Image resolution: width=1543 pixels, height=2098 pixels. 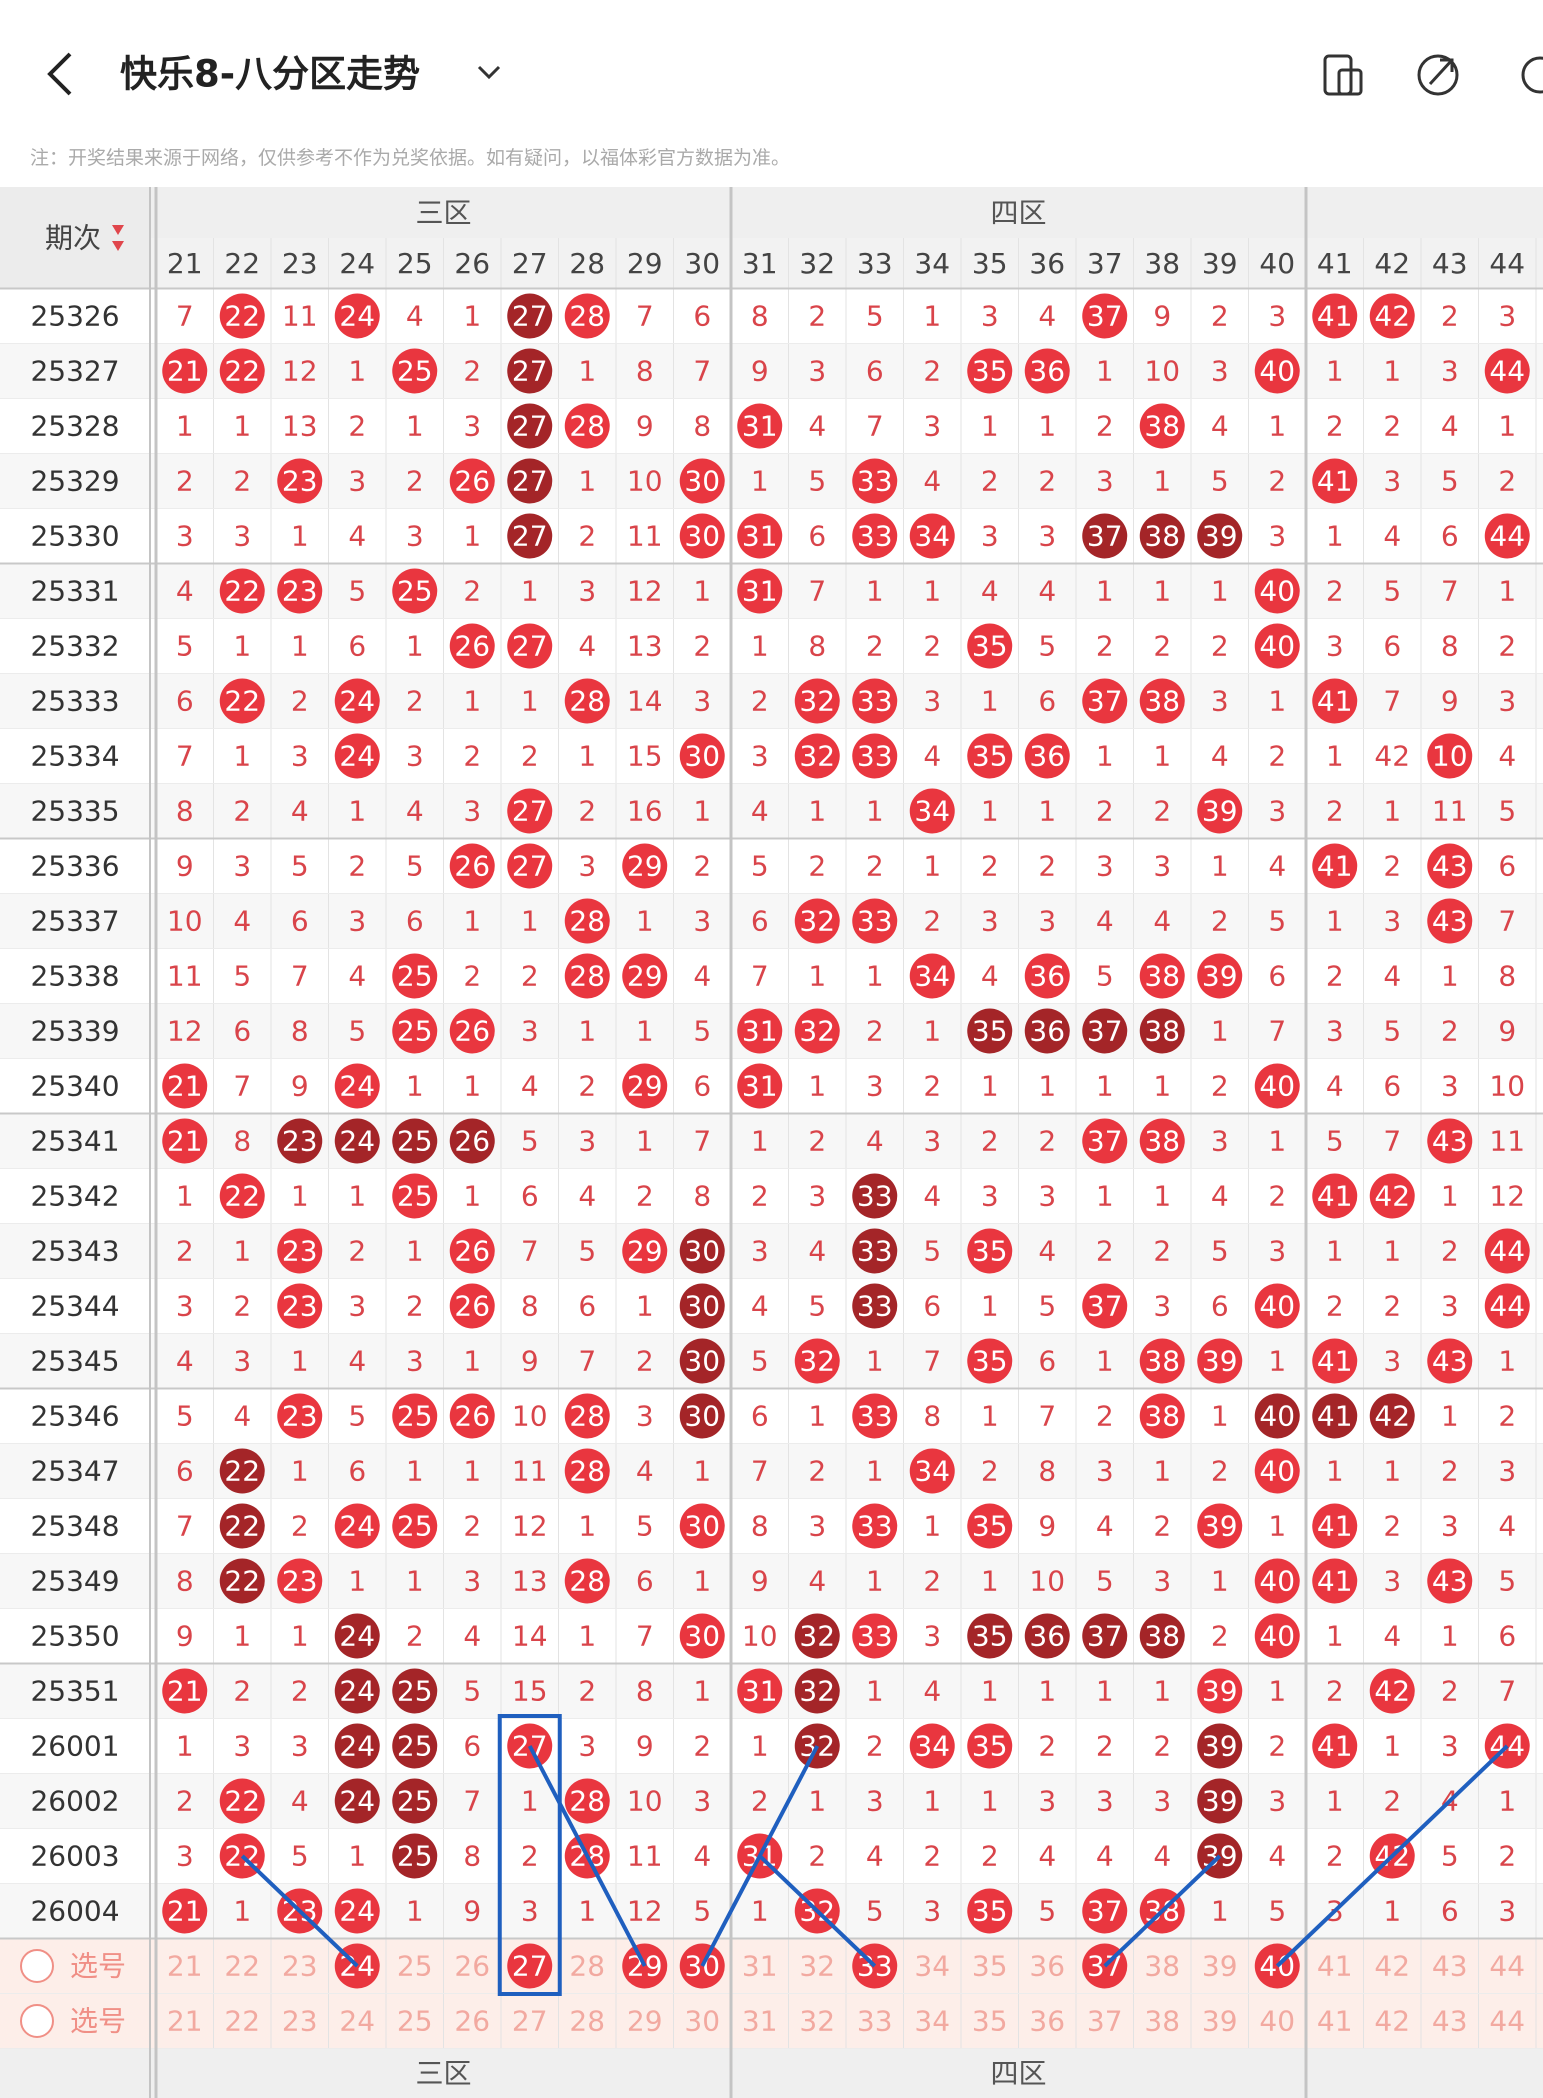 What do you see at coordinates (59, 74) in the screenshot?
I see `back-button` at bounding box center [59, 74].